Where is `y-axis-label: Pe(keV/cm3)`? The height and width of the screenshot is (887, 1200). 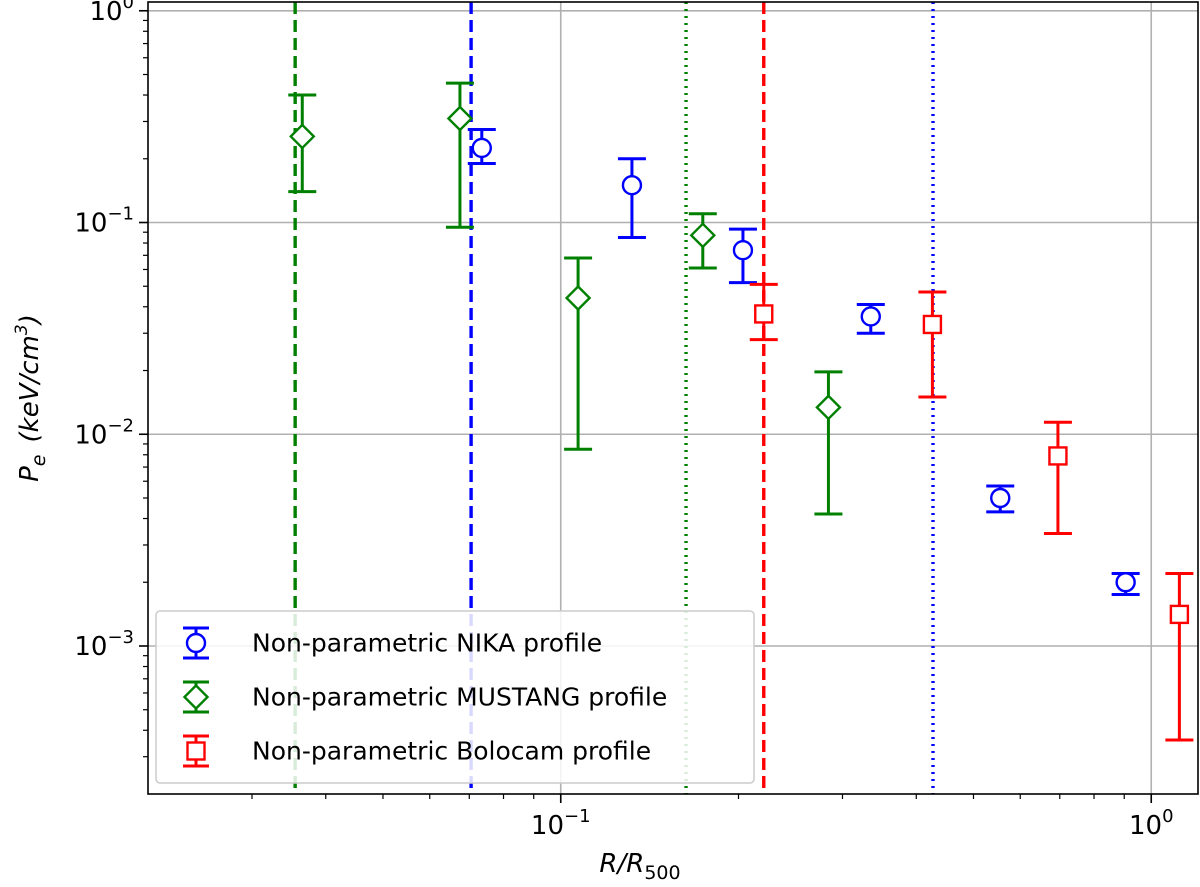
y-axis-label: Pe(keV/cm3) is located at coordinates (31, 398).